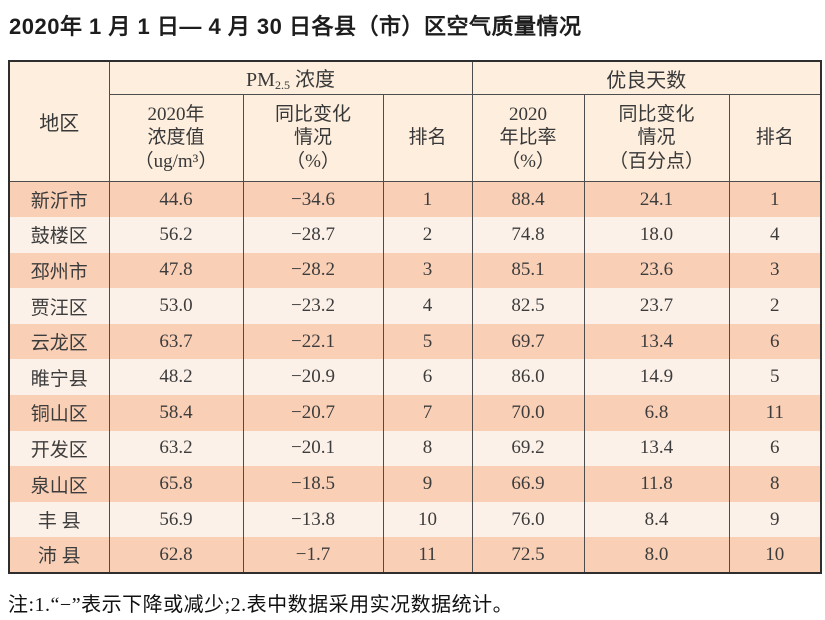  What do you see at coordinates (427, 138) in the screenshot?
I see `column-header-pm-rank: 排名` at bounding box center [427, 138].